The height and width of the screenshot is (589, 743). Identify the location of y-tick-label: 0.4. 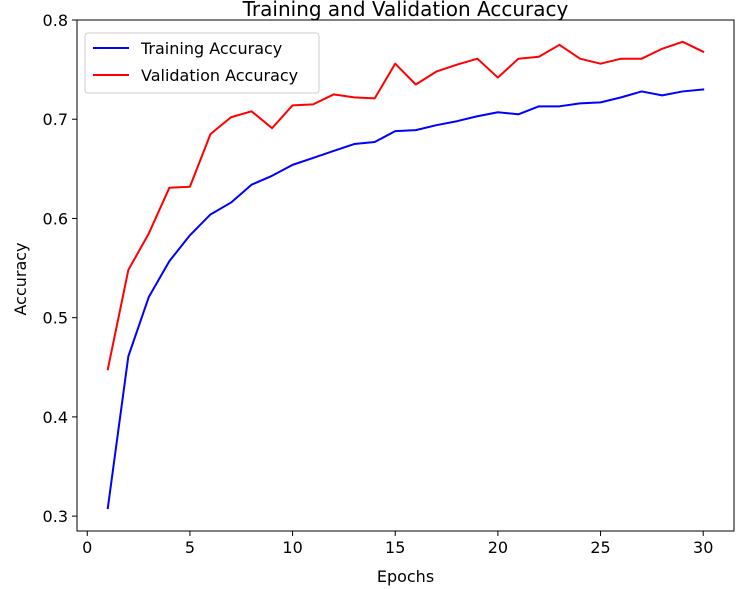
(55, 417).